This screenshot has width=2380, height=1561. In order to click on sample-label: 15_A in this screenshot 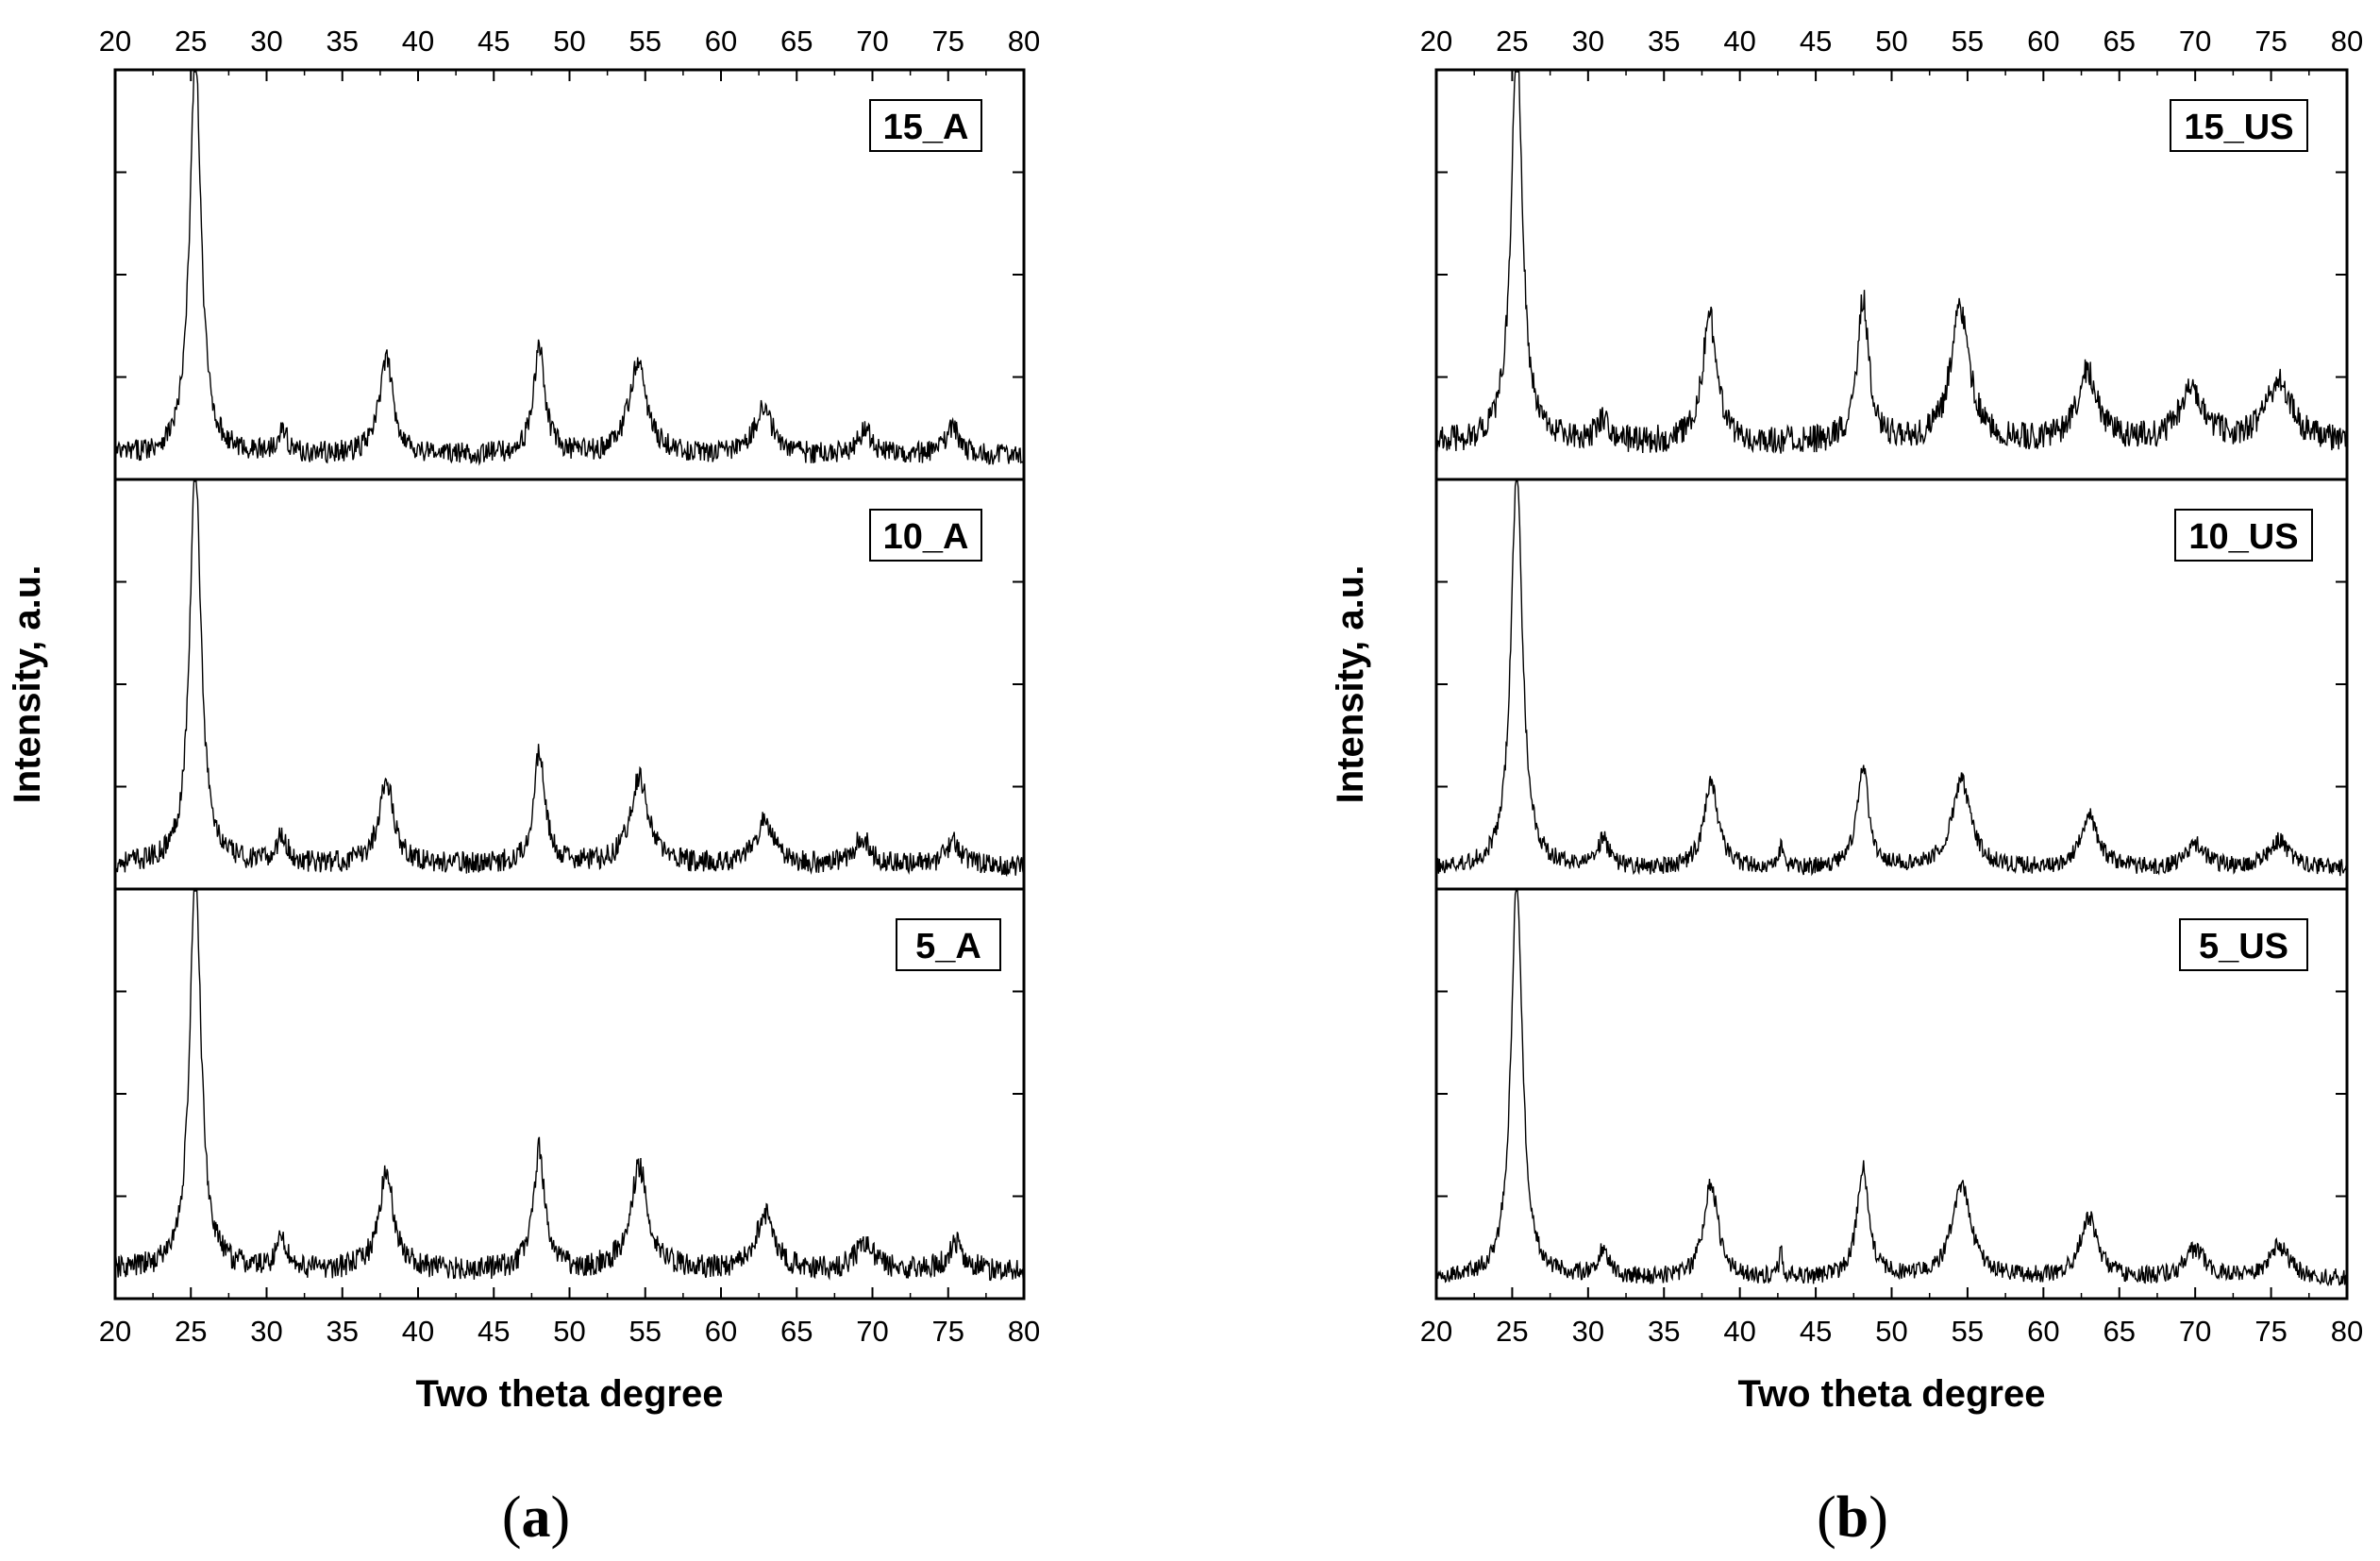, I will do `click(926, 128)`.